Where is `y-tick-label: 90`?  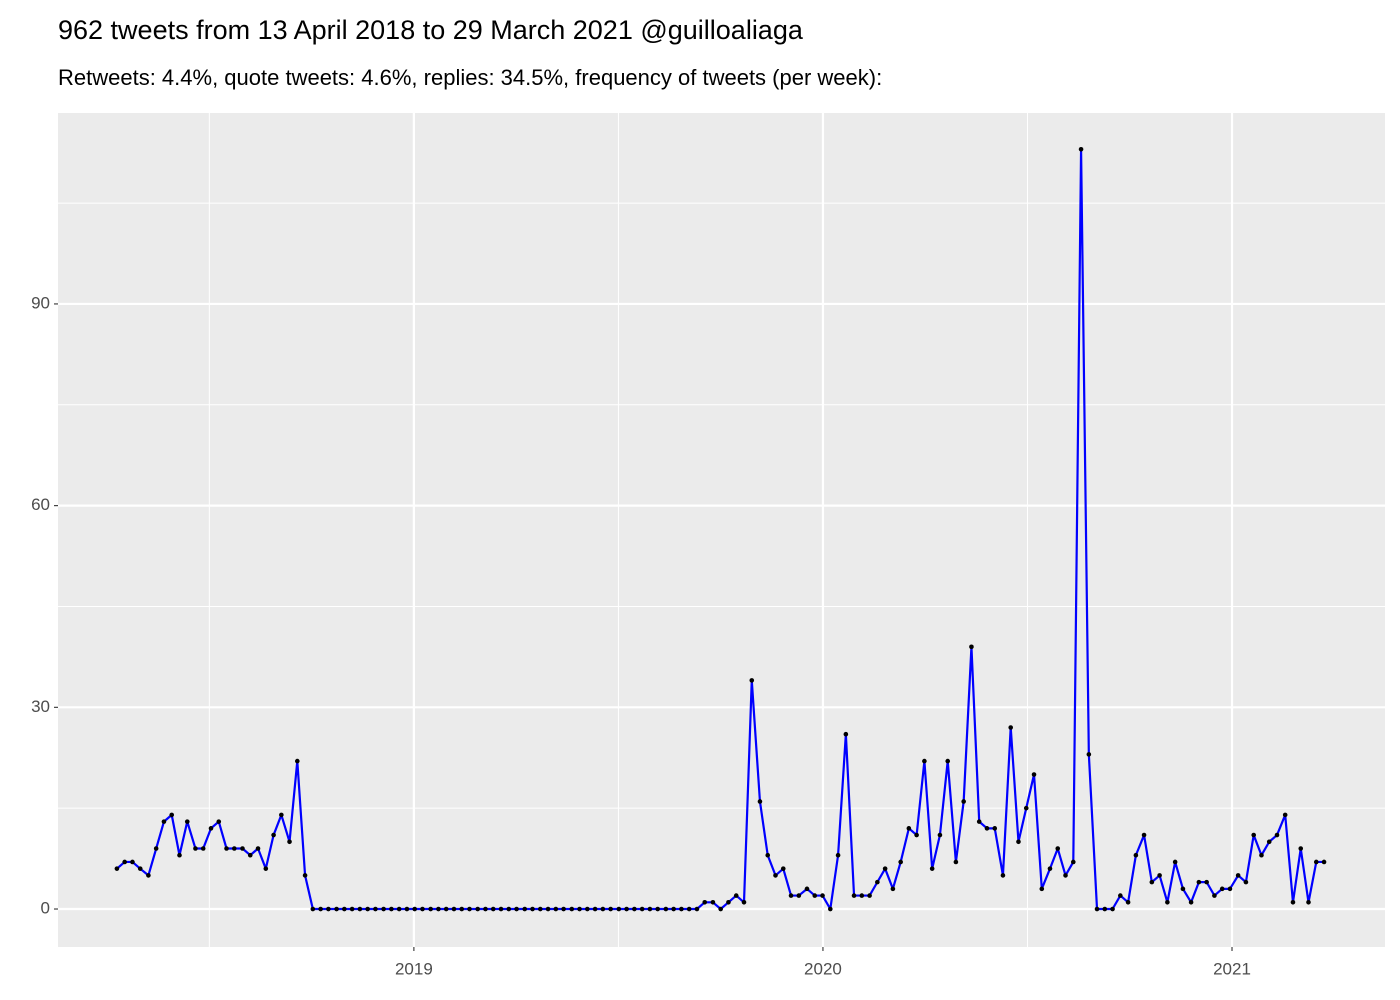
y-tick-label: 90 is located at coordinates (40, 302).